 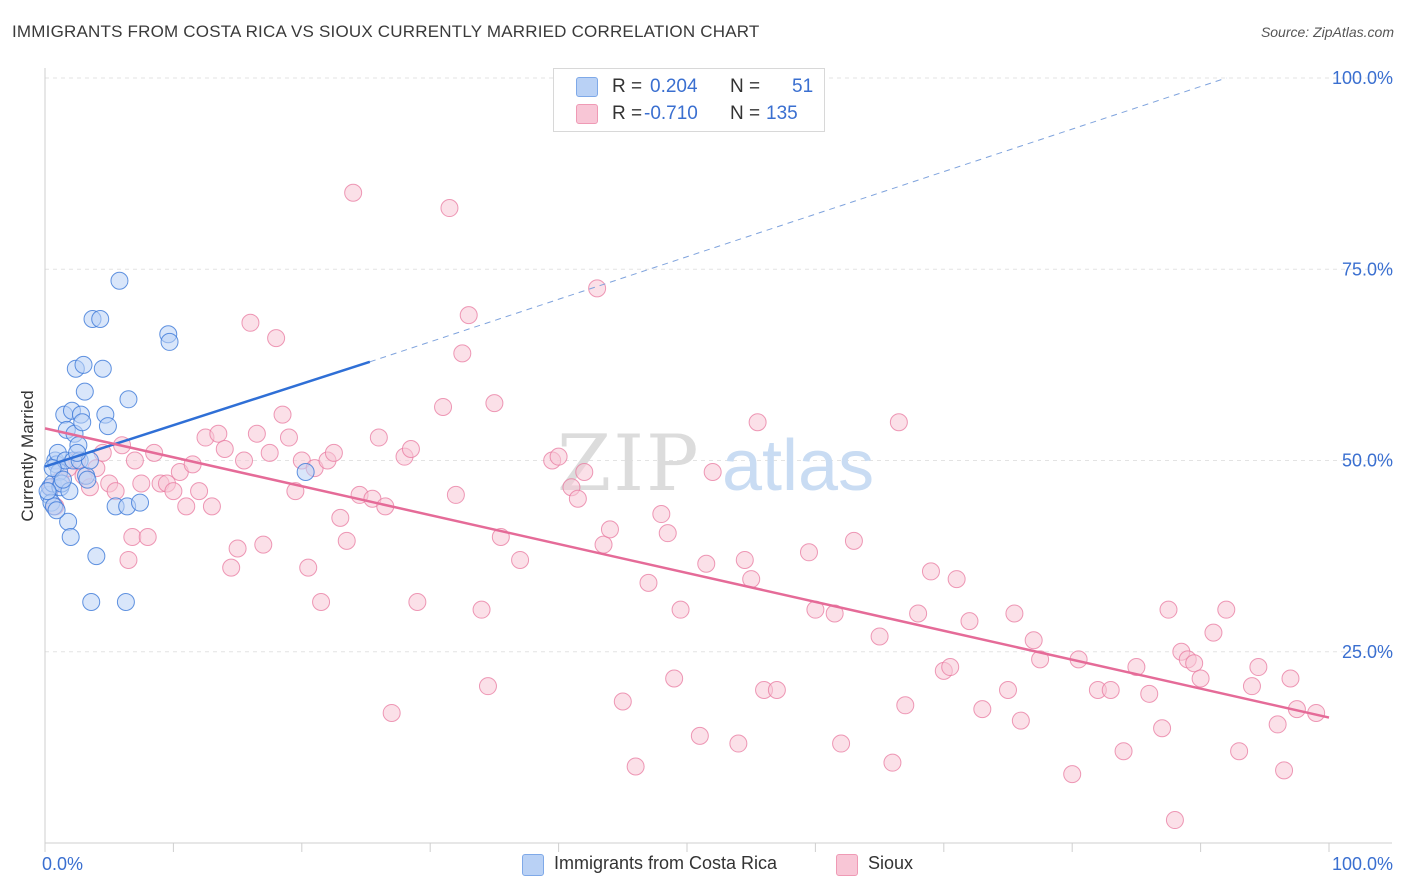 What do you see at coordinates (798, 466) in the screenshot?
I see `watermark-atlas: atlas` at bounding box center [798, 466].